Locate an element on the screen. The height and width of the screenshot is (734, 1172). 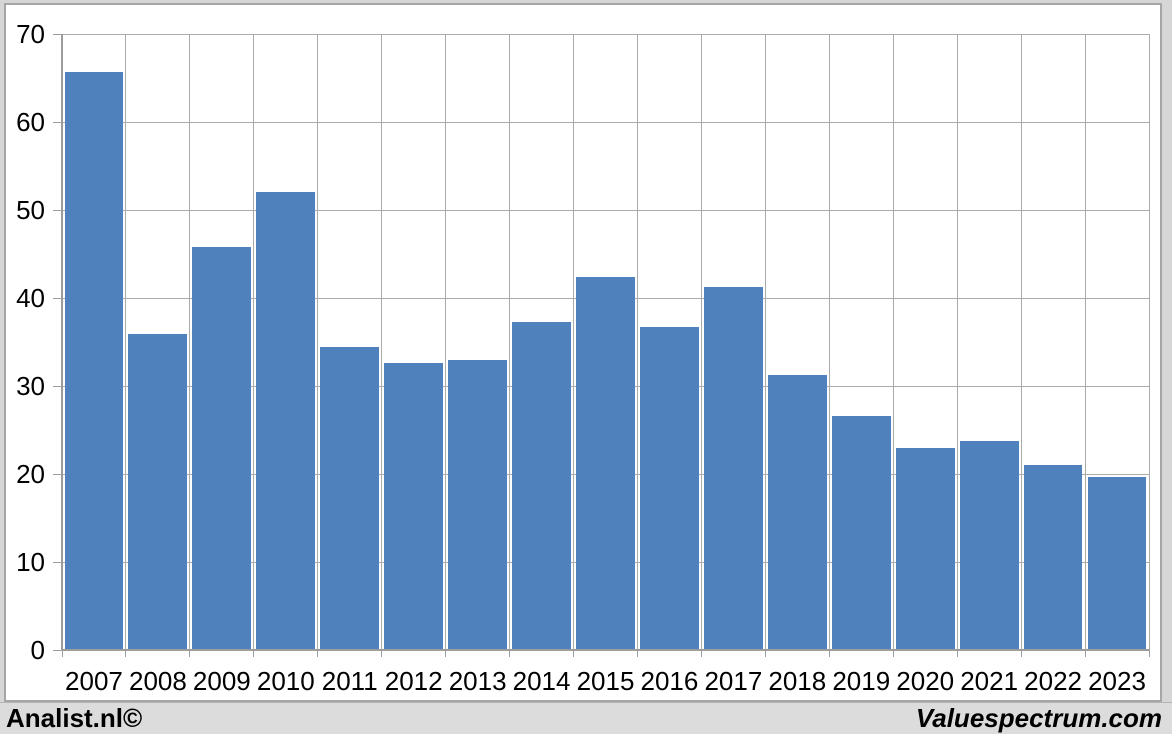
bar-2016 is located at coordinates (669, 488).